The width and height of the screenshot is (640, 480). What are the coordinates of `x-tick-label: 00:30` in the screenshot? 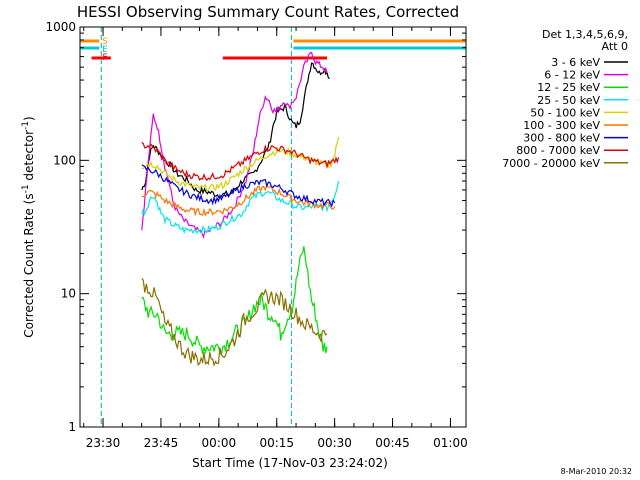 It's located at (334, 443).